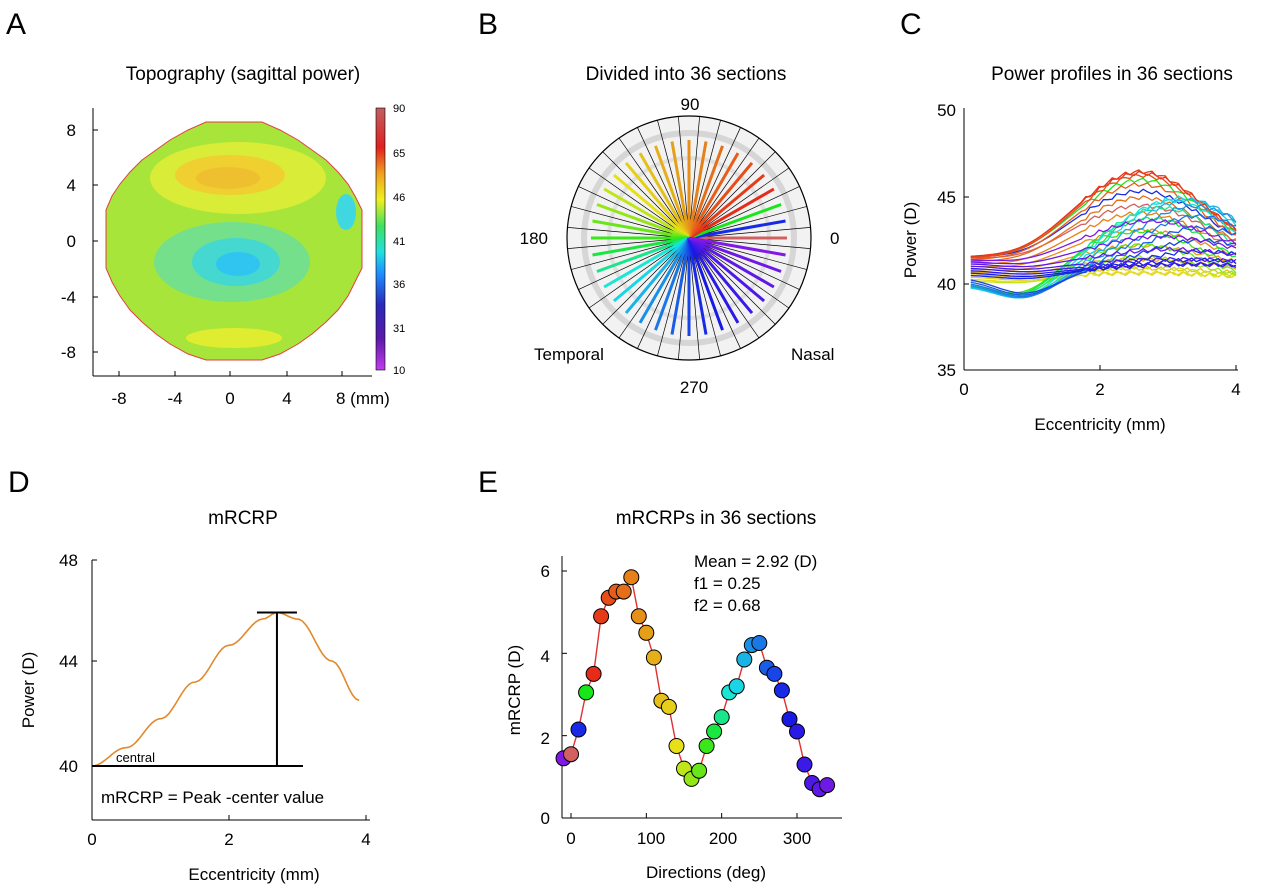  I want to click on panel-b-title: Divided into 36 sections, so click(686, 74).